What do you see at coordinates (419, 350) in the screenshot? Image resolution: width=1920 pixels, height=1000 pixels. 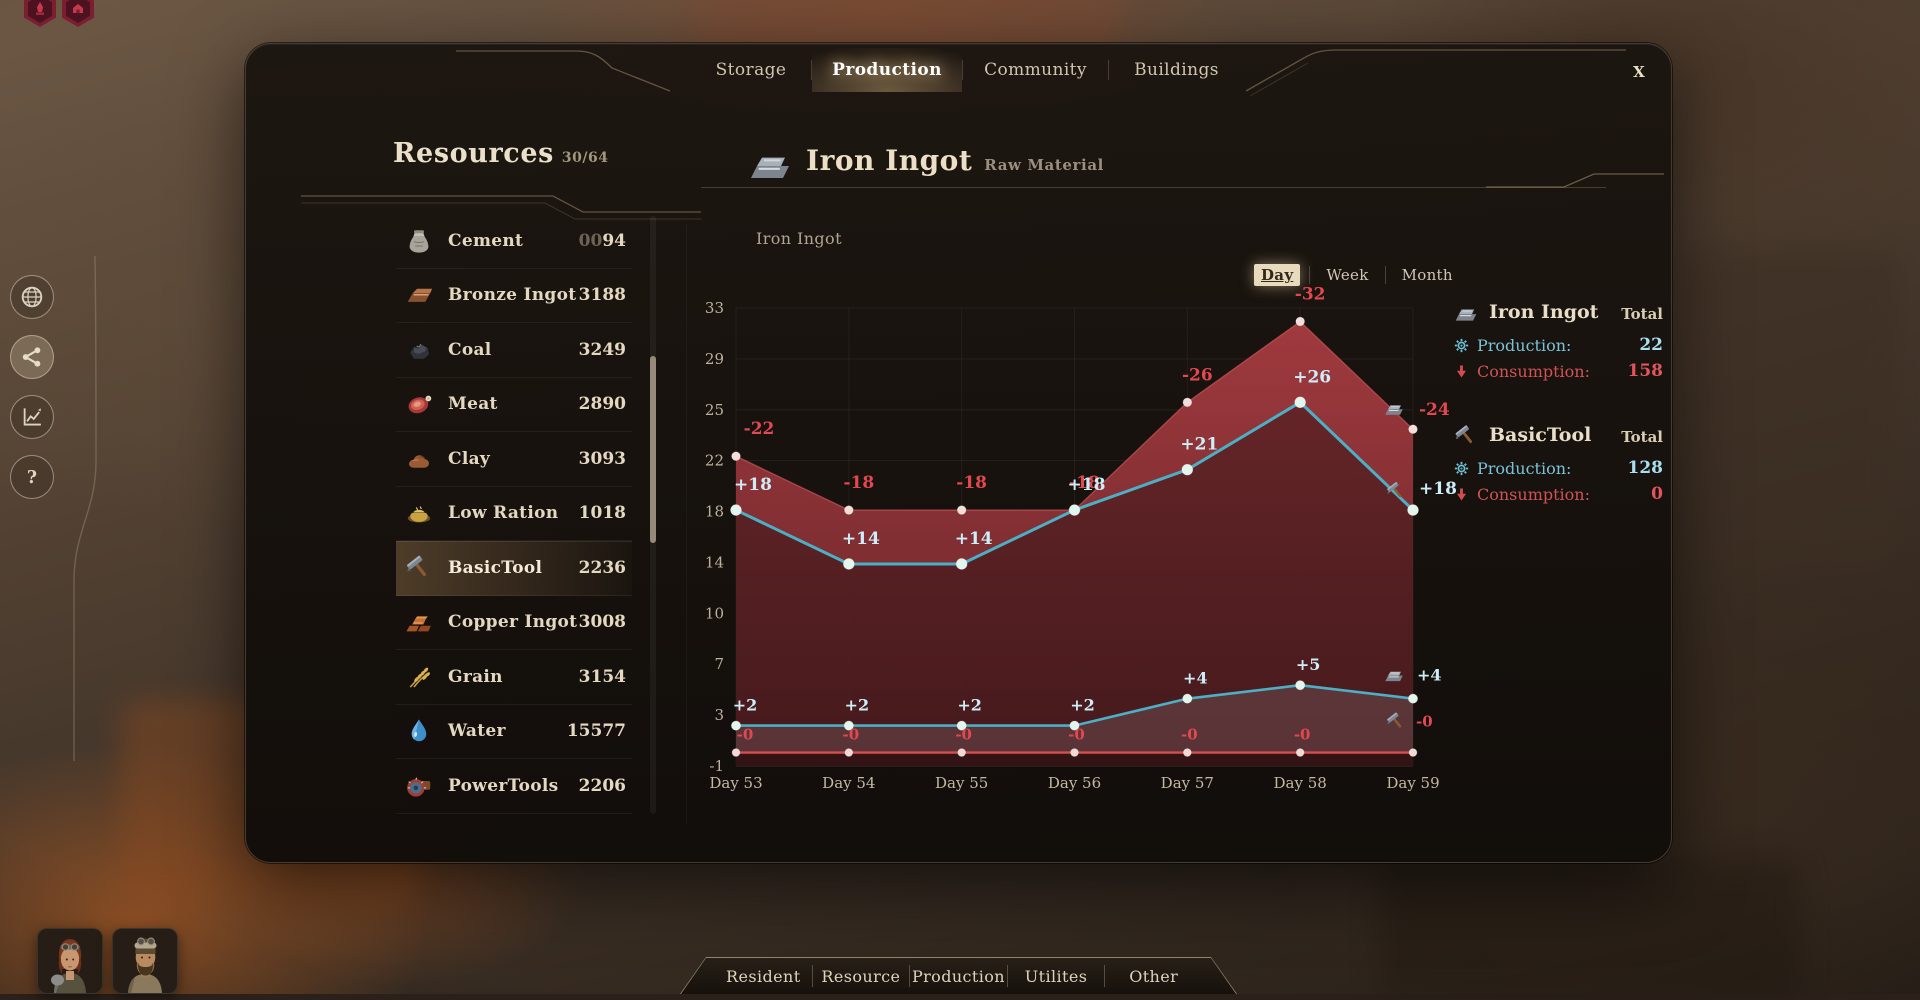 I see `coal-icon` at bounding box center [419, 350].